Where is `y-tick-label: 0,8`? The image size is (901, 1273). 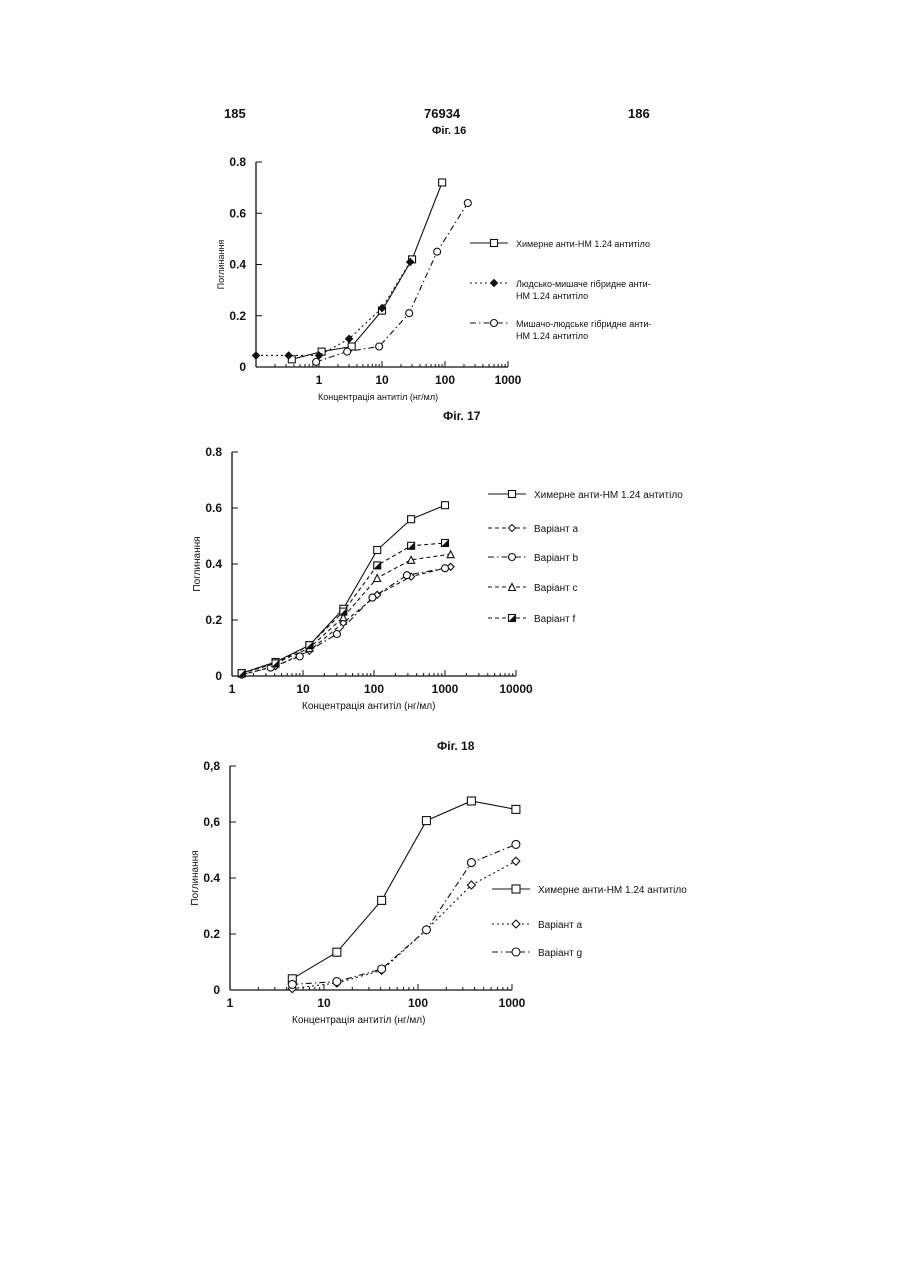 y-tick-label: 0,8 is located at coordinates (211, 766).